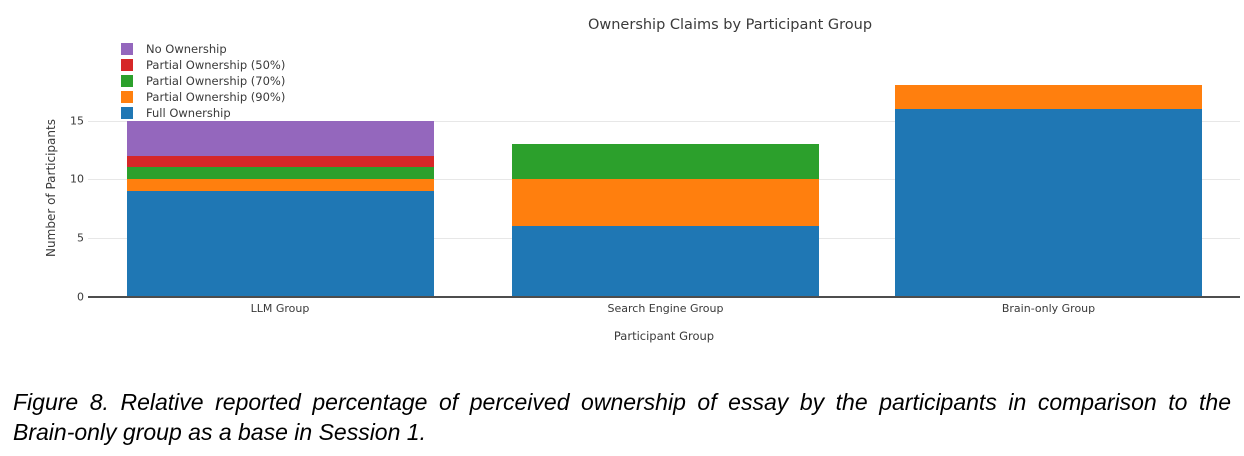 The height and width of the screenshot is (456, 1244). Describe the element at coordinates (219, 432) in the screenshot. I see `caption-line-2: Brain-only group as a base in Session 1.` at that location.